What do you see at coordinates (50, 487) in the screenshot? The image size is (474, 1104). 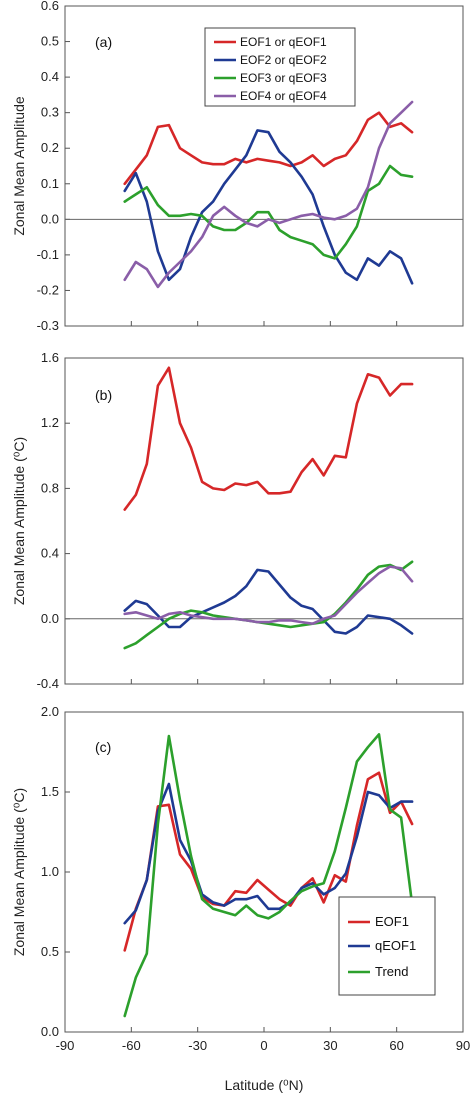 I see `y-tick-label: 0.8` at bounding box center [50, 487].